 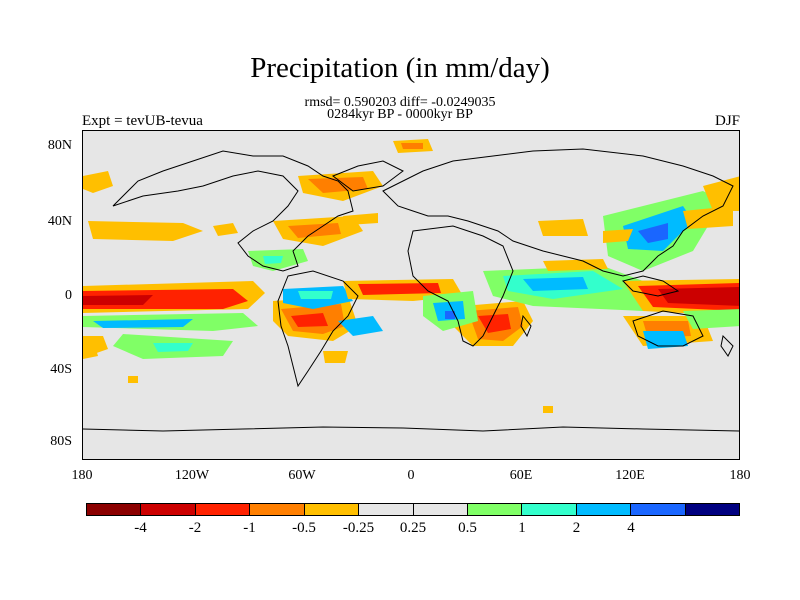 I want to click on y-tick-80N: 80N, so click(x=59, y=145).